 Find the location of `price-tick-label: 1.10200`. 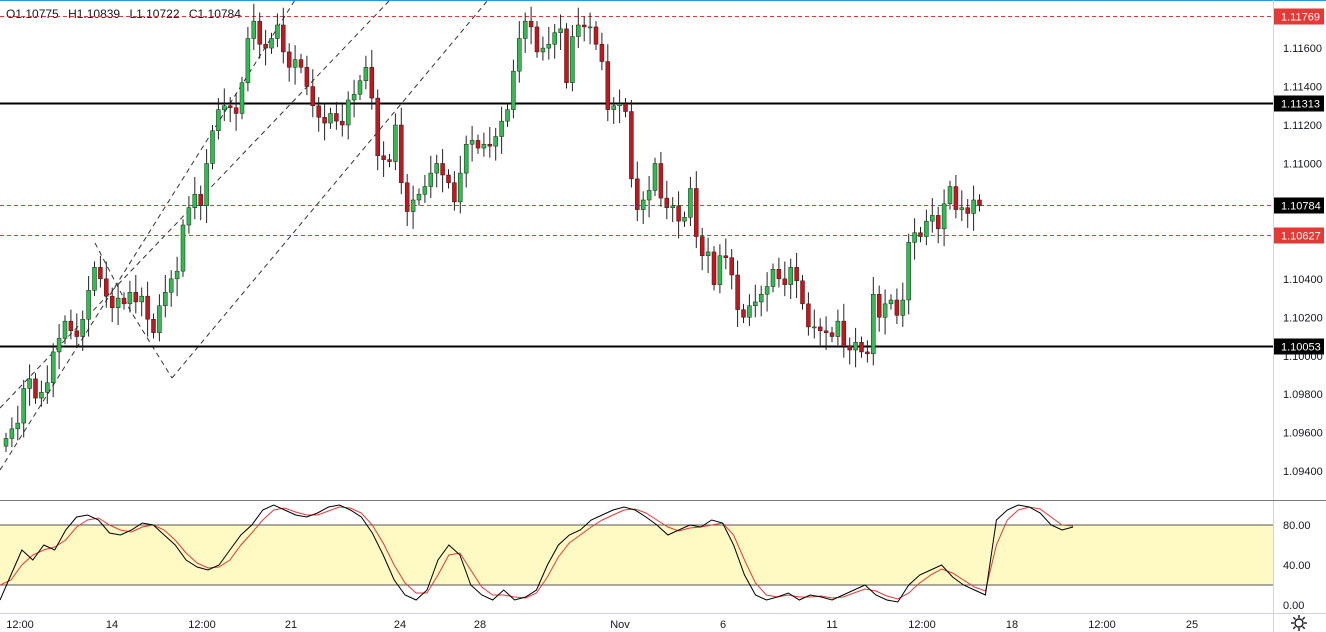

price-tick-label: 1.10200 is located at coordinates (1303, 318).